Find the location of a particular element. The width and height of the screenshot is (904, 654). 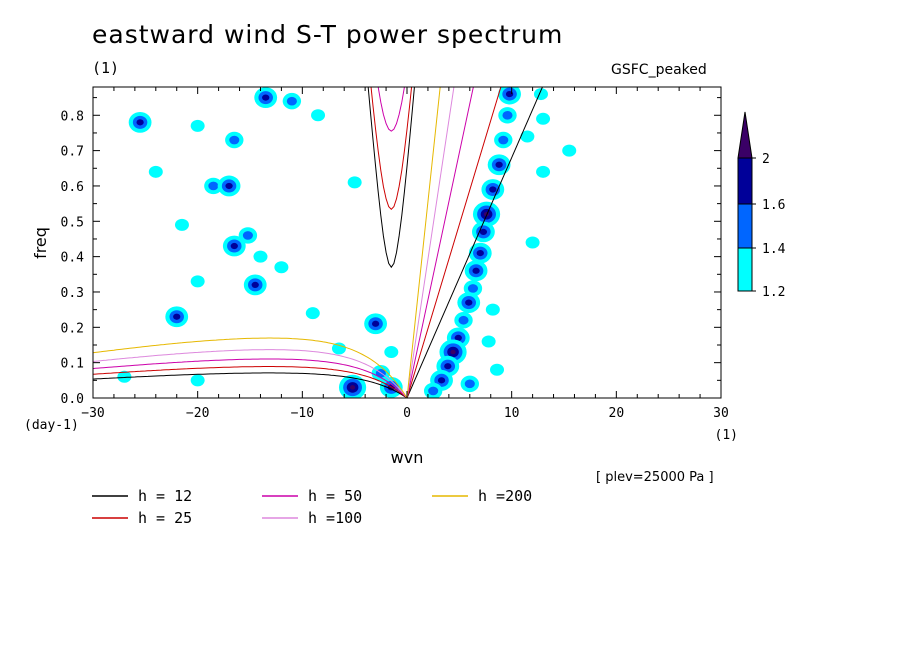

legend-label: h = 25 is located at coordinates (165, 518).